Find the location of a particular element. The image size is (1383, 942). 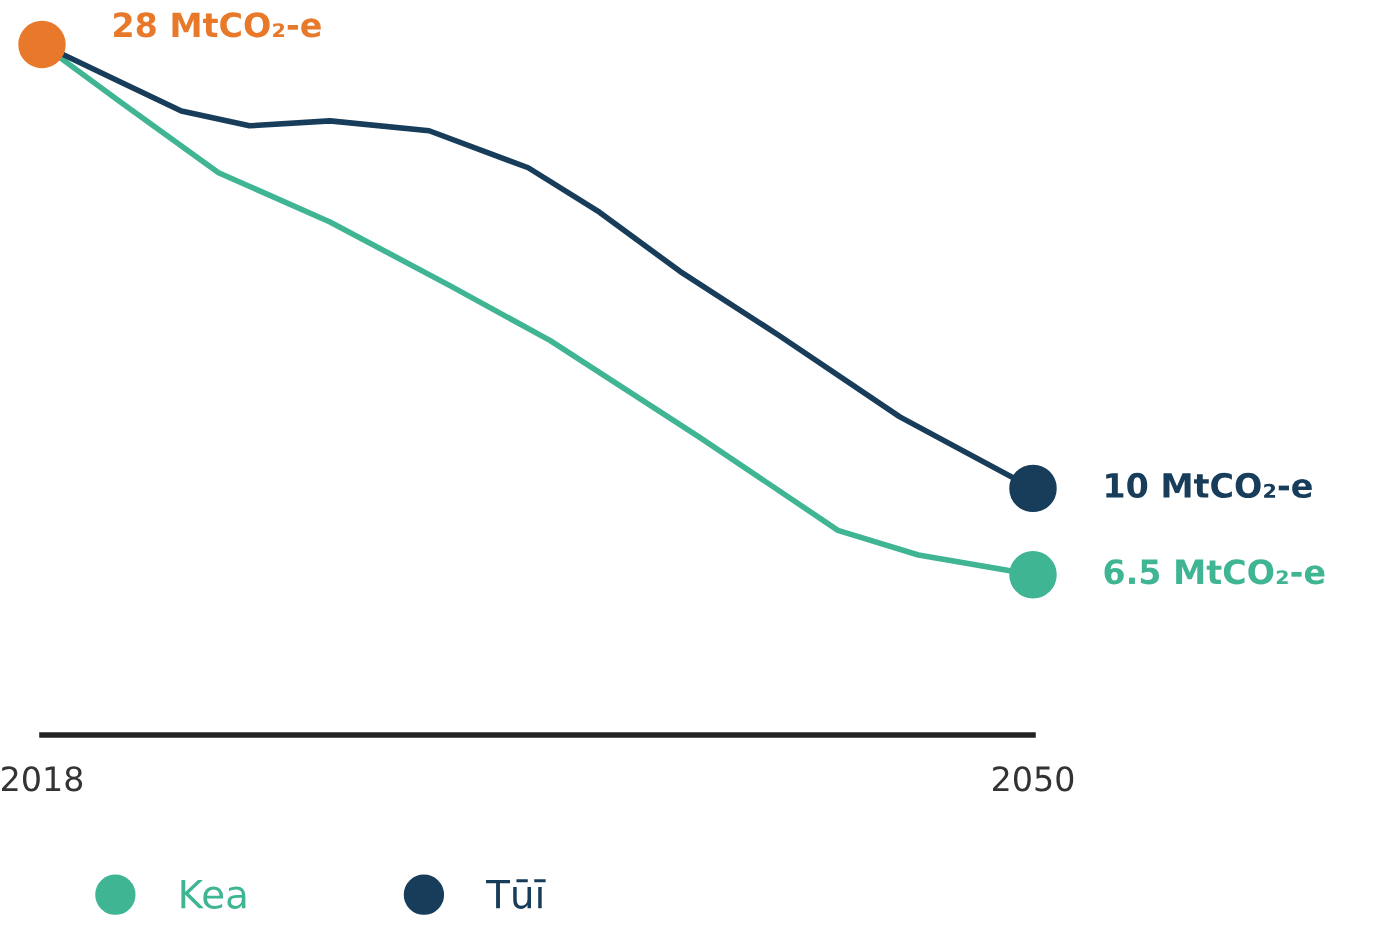

legend-label: Kea is located at coordinates (213, 894).